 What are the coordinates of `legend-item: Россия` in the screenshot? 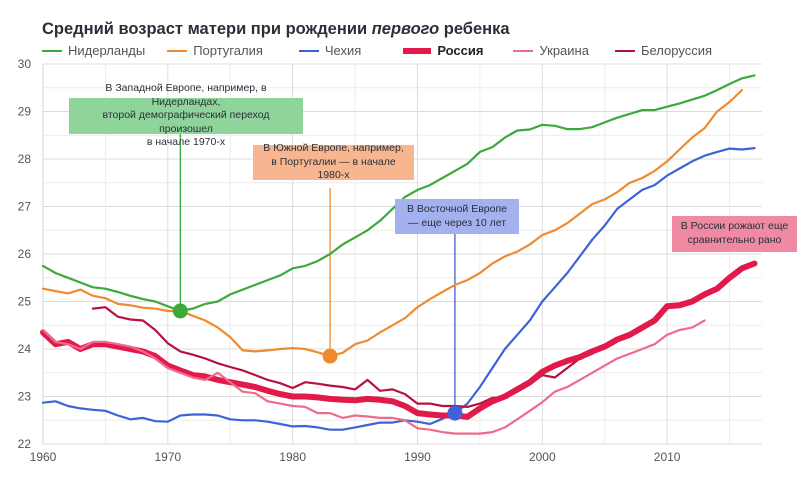 It's located at (443, 50).